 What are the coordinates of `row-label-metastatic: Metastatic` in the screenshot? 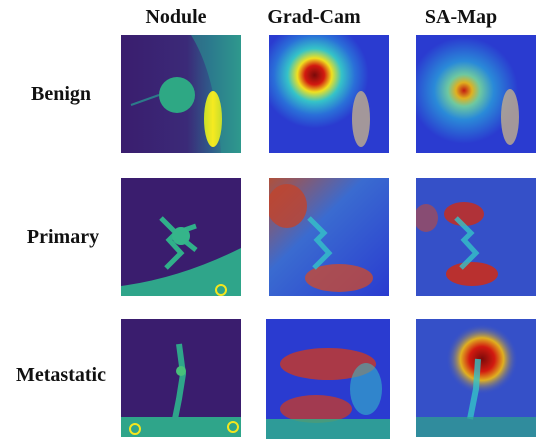 It's located at (61, 375).